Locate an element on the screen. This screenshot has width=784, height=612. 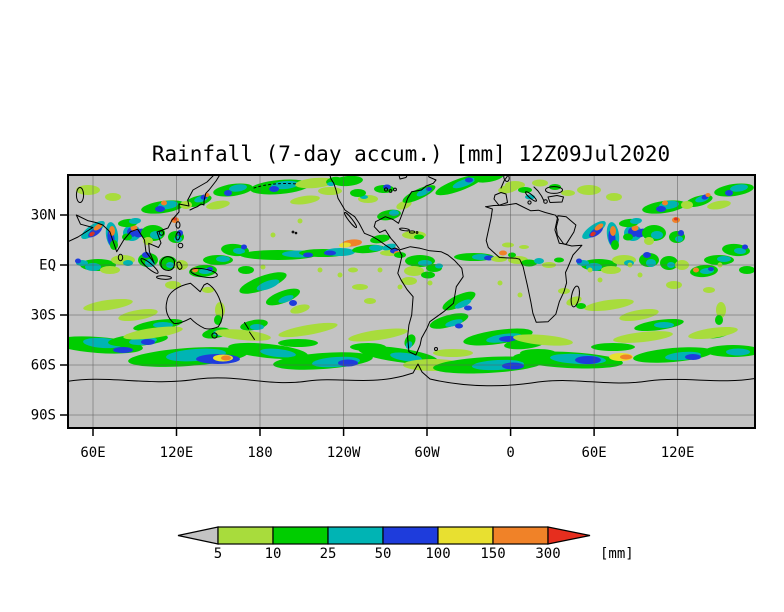
colorbar-level-label: 150 is located at coordinates (492, 554).